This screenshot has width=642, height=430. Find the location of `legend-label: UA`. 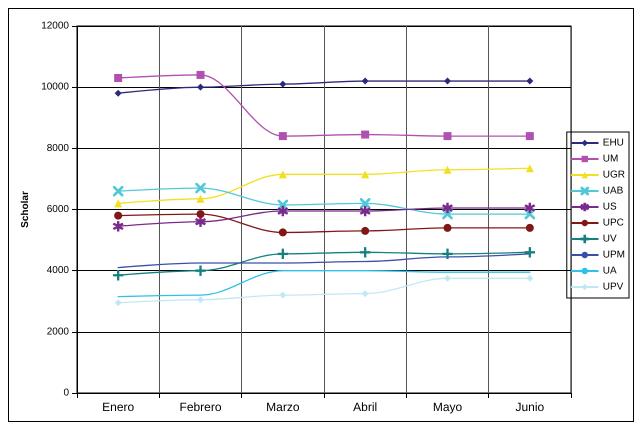

legend-label: UA is located at coordinates (609, 271).